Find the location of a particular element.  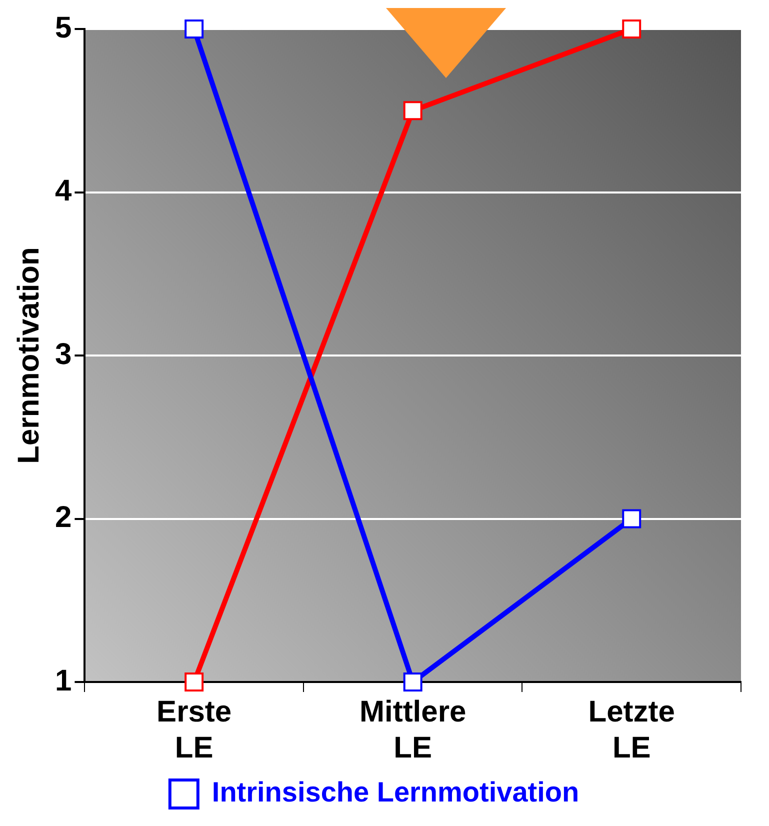

y-axis-title: Lernmotivation is located at coordinates (29, 355).